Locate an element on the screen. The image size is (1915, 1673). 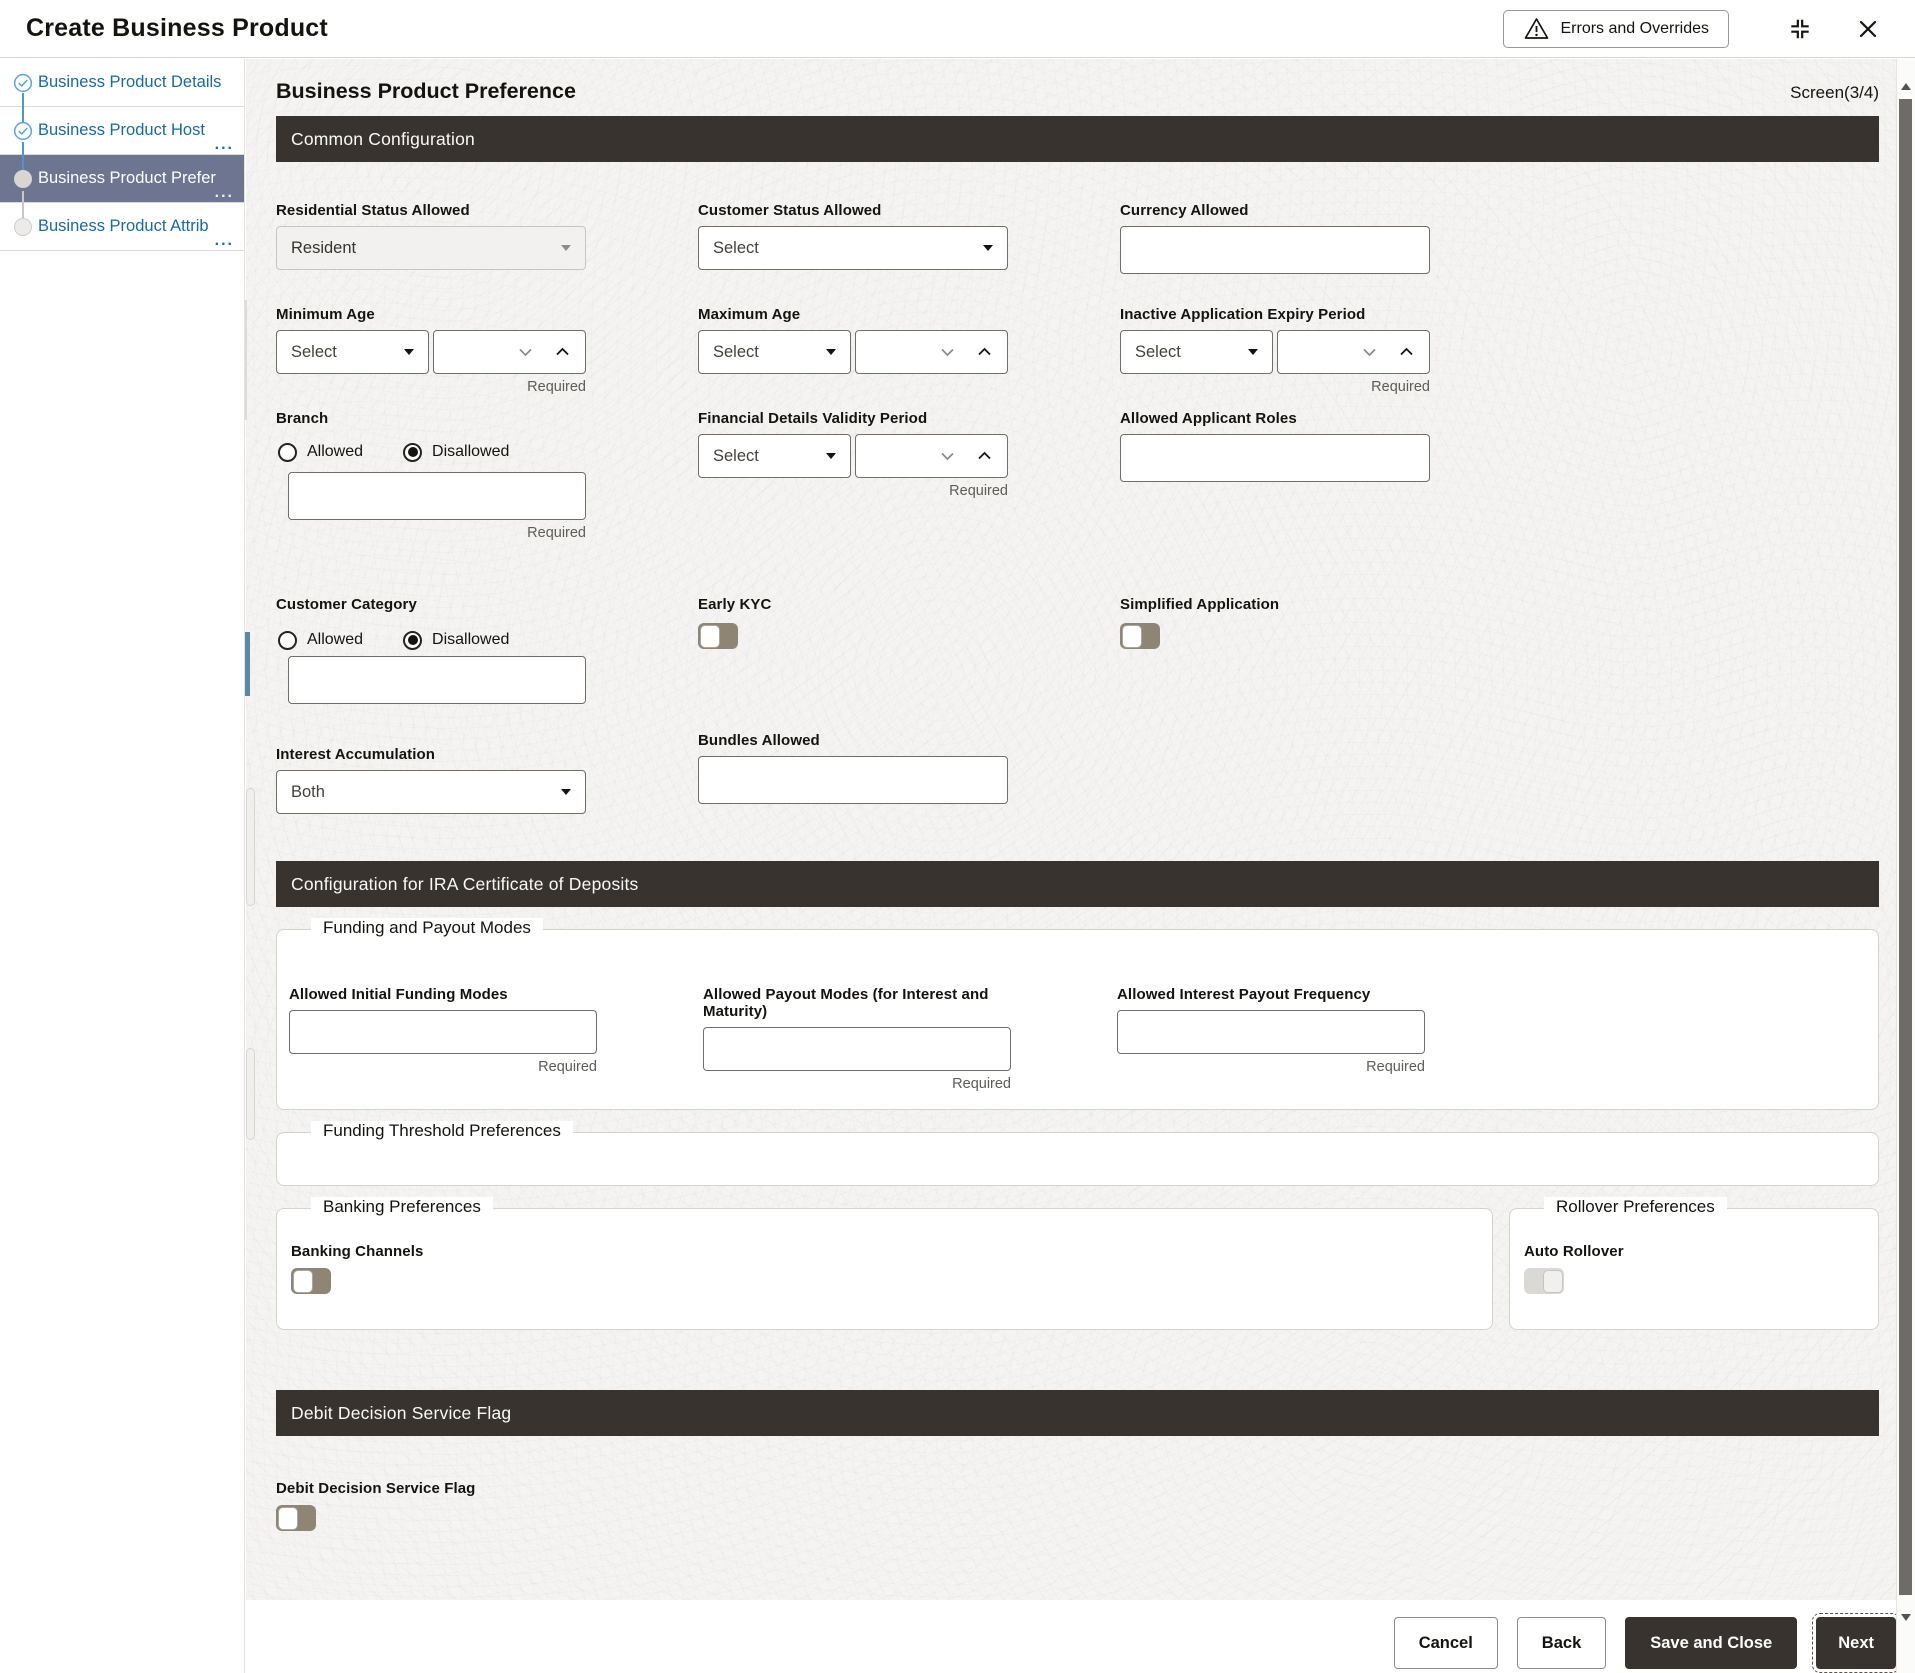
currency-allowed-input is located at coordinates (1275, 250).